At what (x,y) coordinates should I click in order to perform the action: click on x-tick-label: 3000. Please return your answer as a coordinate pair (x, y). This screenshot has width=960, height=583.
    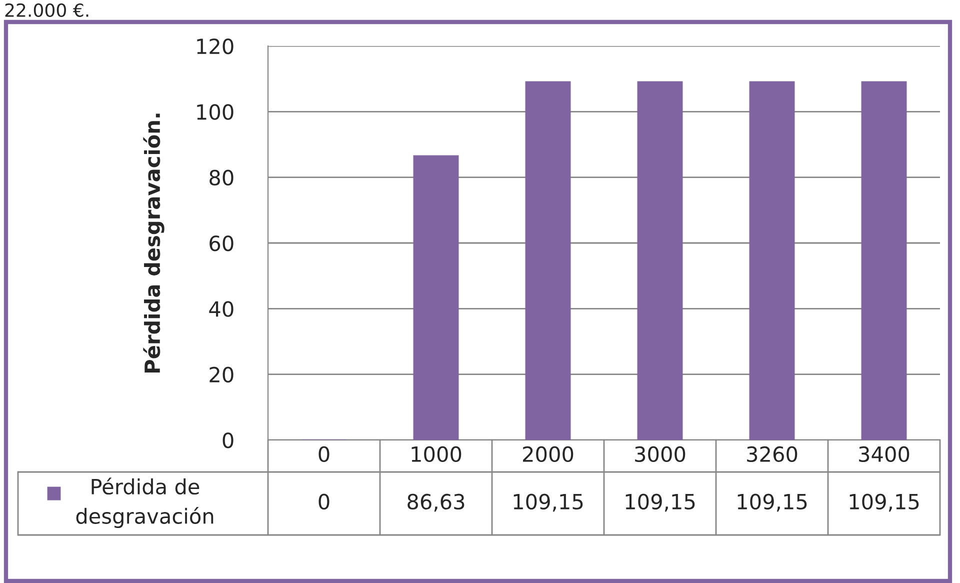
    Looking at the image, I should click on (660, 454).